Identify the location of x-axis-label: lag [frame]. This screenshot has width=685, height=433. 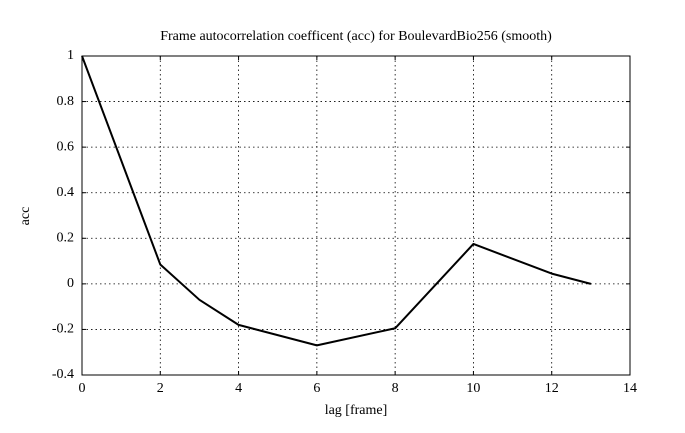
(356, 410).